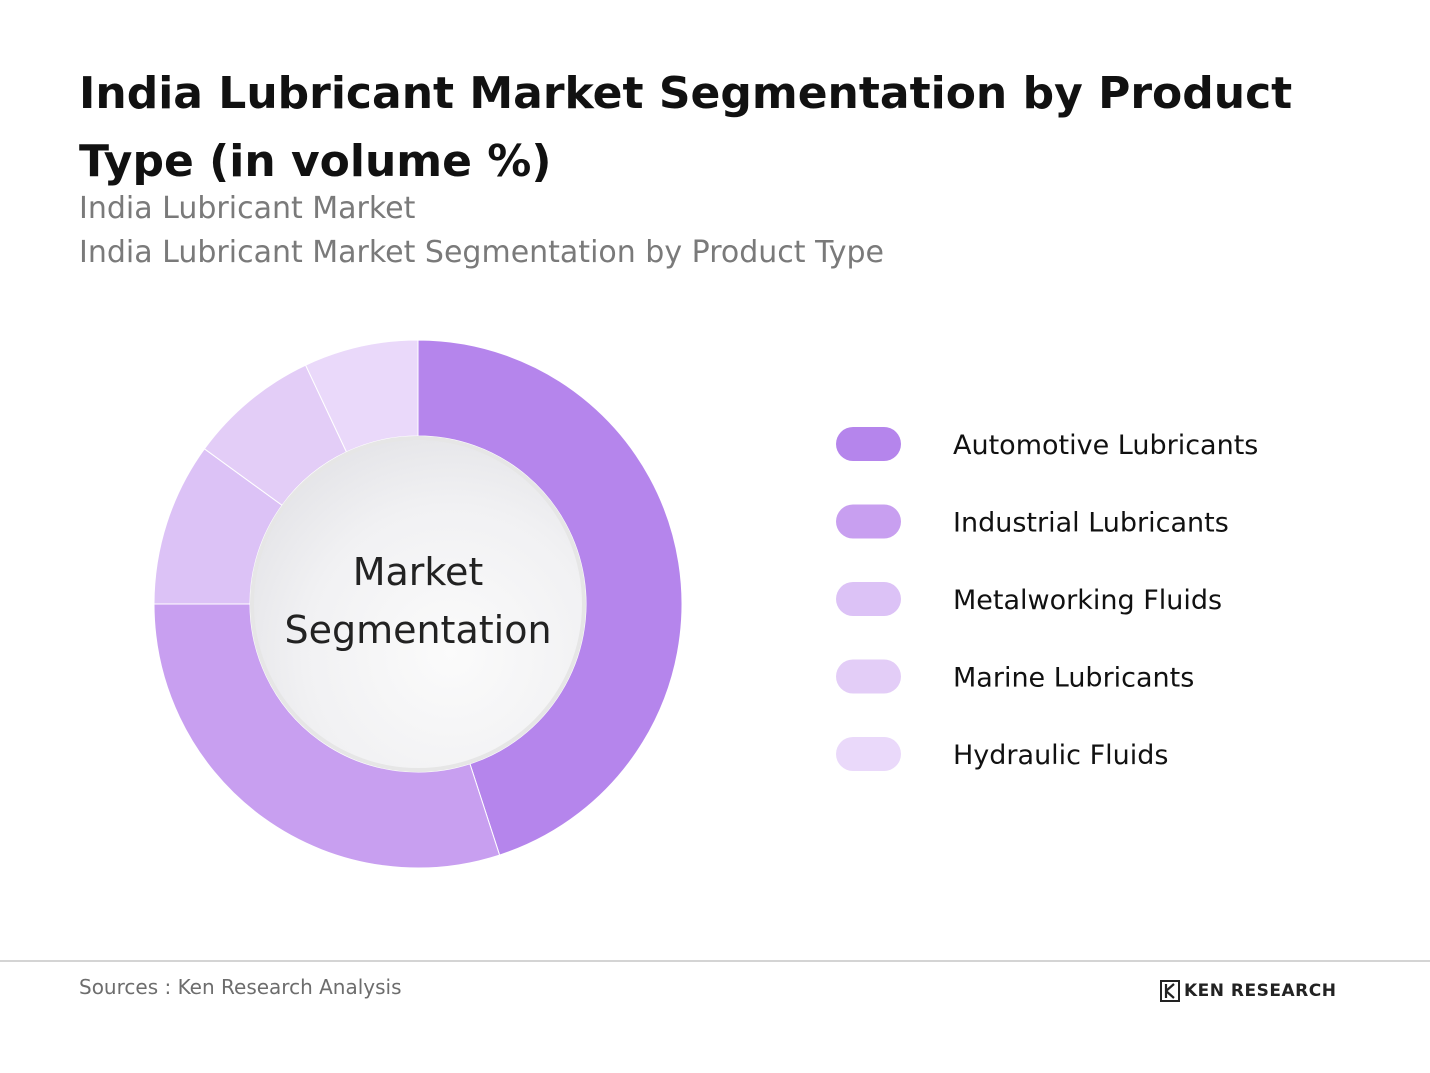  Describe the element at coordinates (418, 604) in the screenshot. I see `donut-hole` at that location.